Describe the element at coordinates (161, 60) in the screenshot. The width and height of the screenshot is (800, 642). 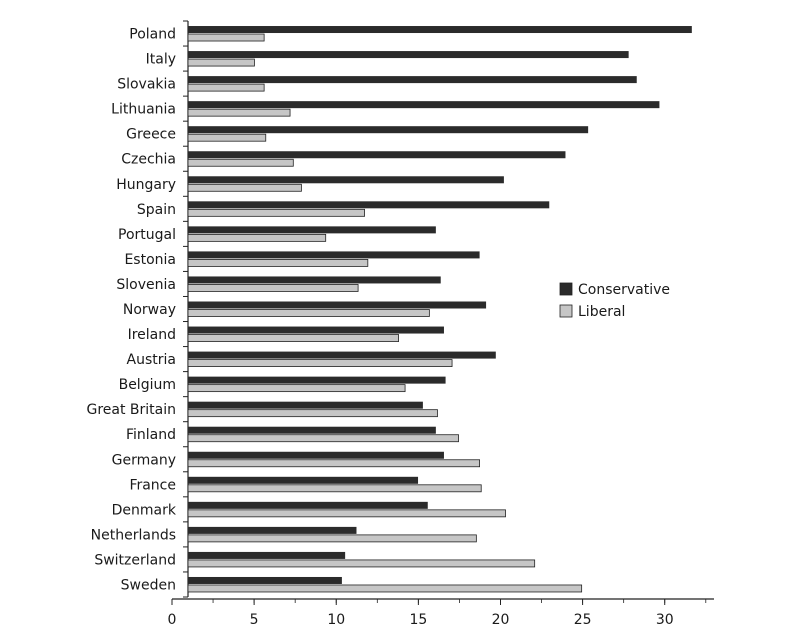
I see `category-label-italy: Italy` at that location.